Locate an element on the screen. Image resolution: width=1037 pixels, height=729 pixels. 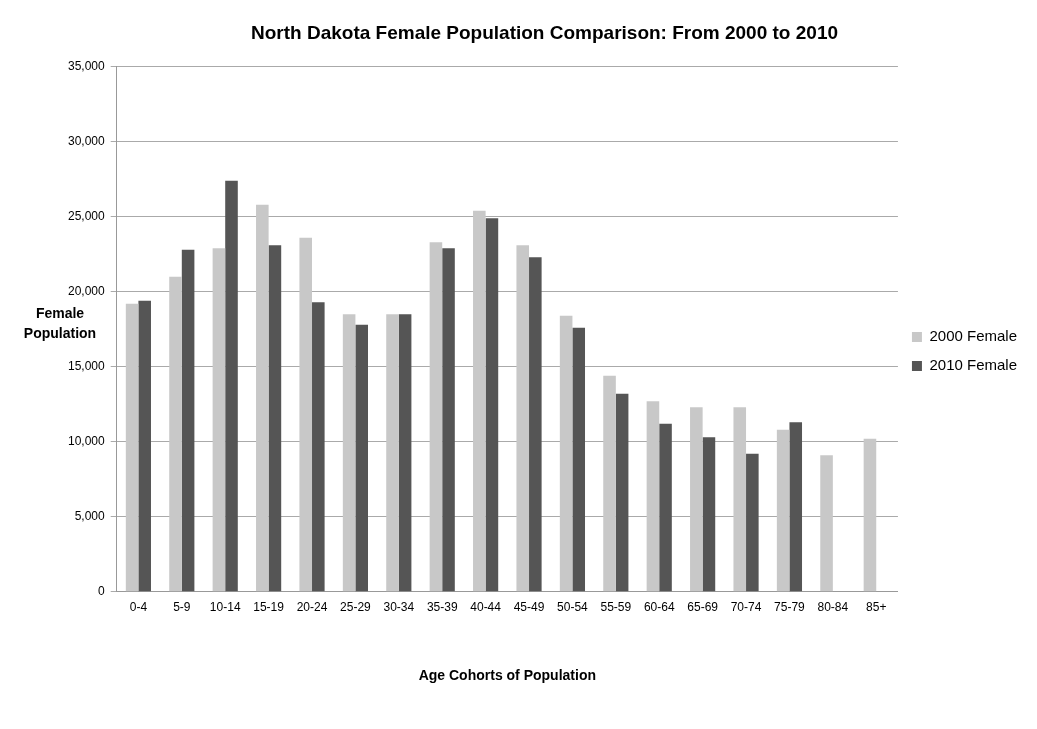
y-tick-label: 0 is located at coordinates (102, 591).